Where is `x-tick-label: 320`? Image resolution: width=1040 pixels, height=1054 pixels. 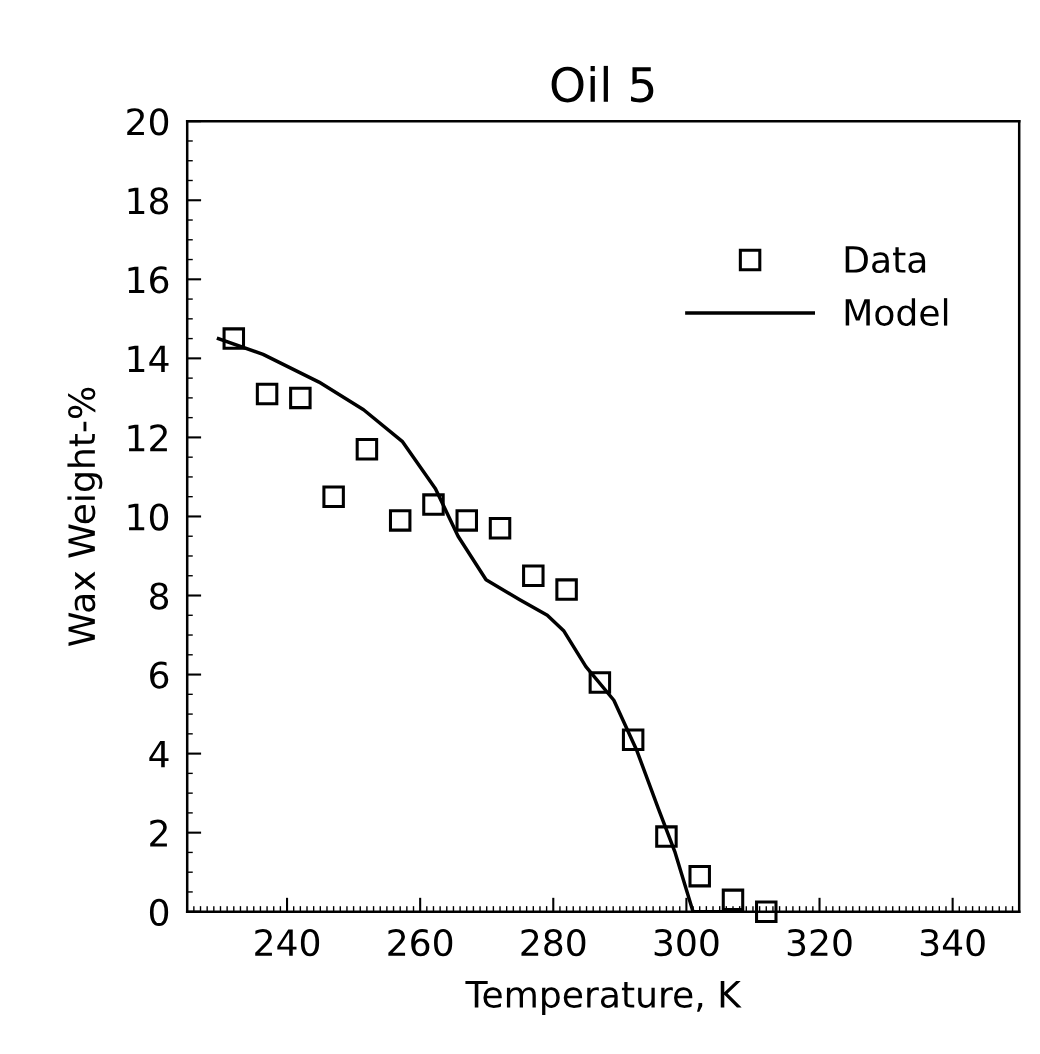
x-tick-label: 320 is located at coordinates (819, 943).